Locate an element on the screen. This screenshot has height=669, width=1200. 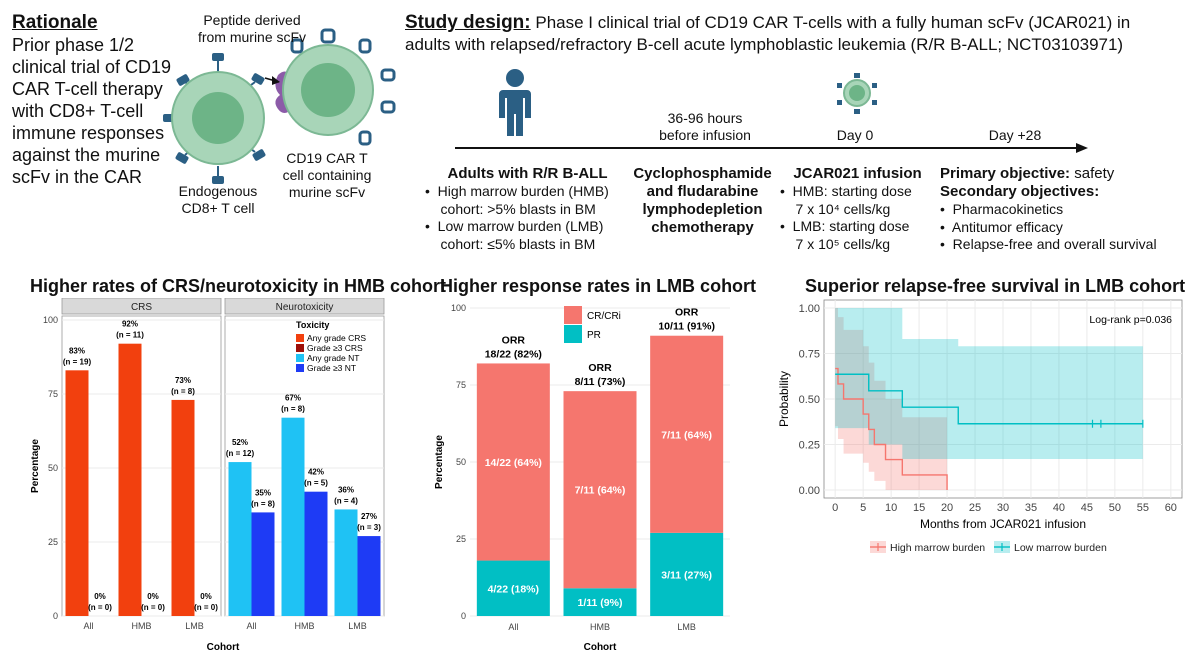
x-axis-label: Months from JCAR021 infusion is located at coordinates (1003, 524).